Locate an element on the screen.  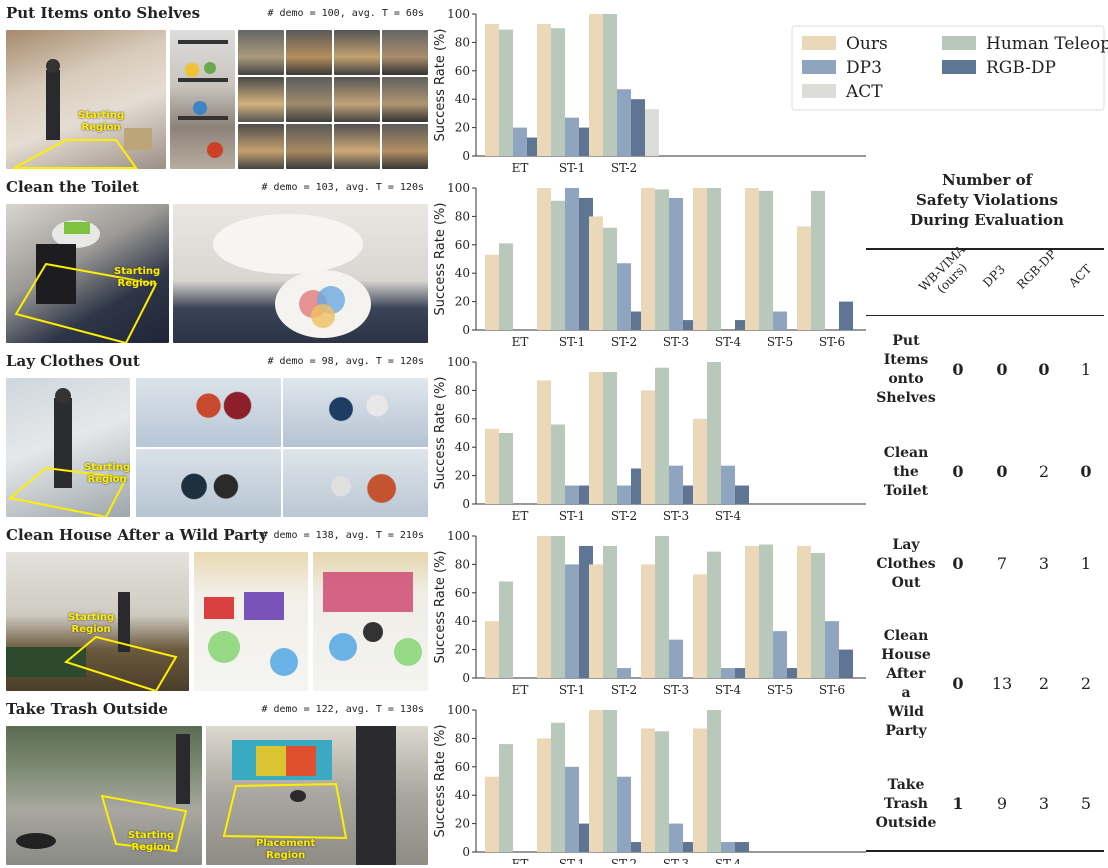
bar-act is located at coordinates (652, 132).